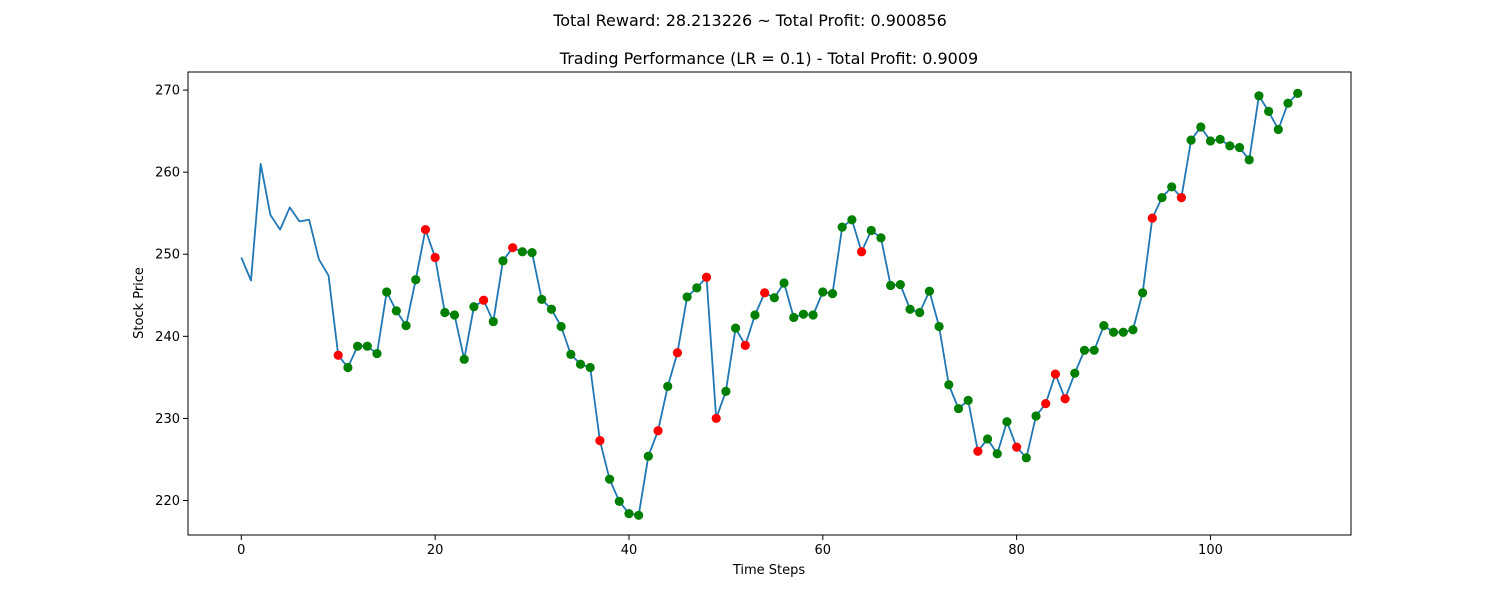 This screenshot has height=600, width=1500. Describe the element at coordinates (167, 419) in the screenshot. I see `y-tick-label: 230` at that location.